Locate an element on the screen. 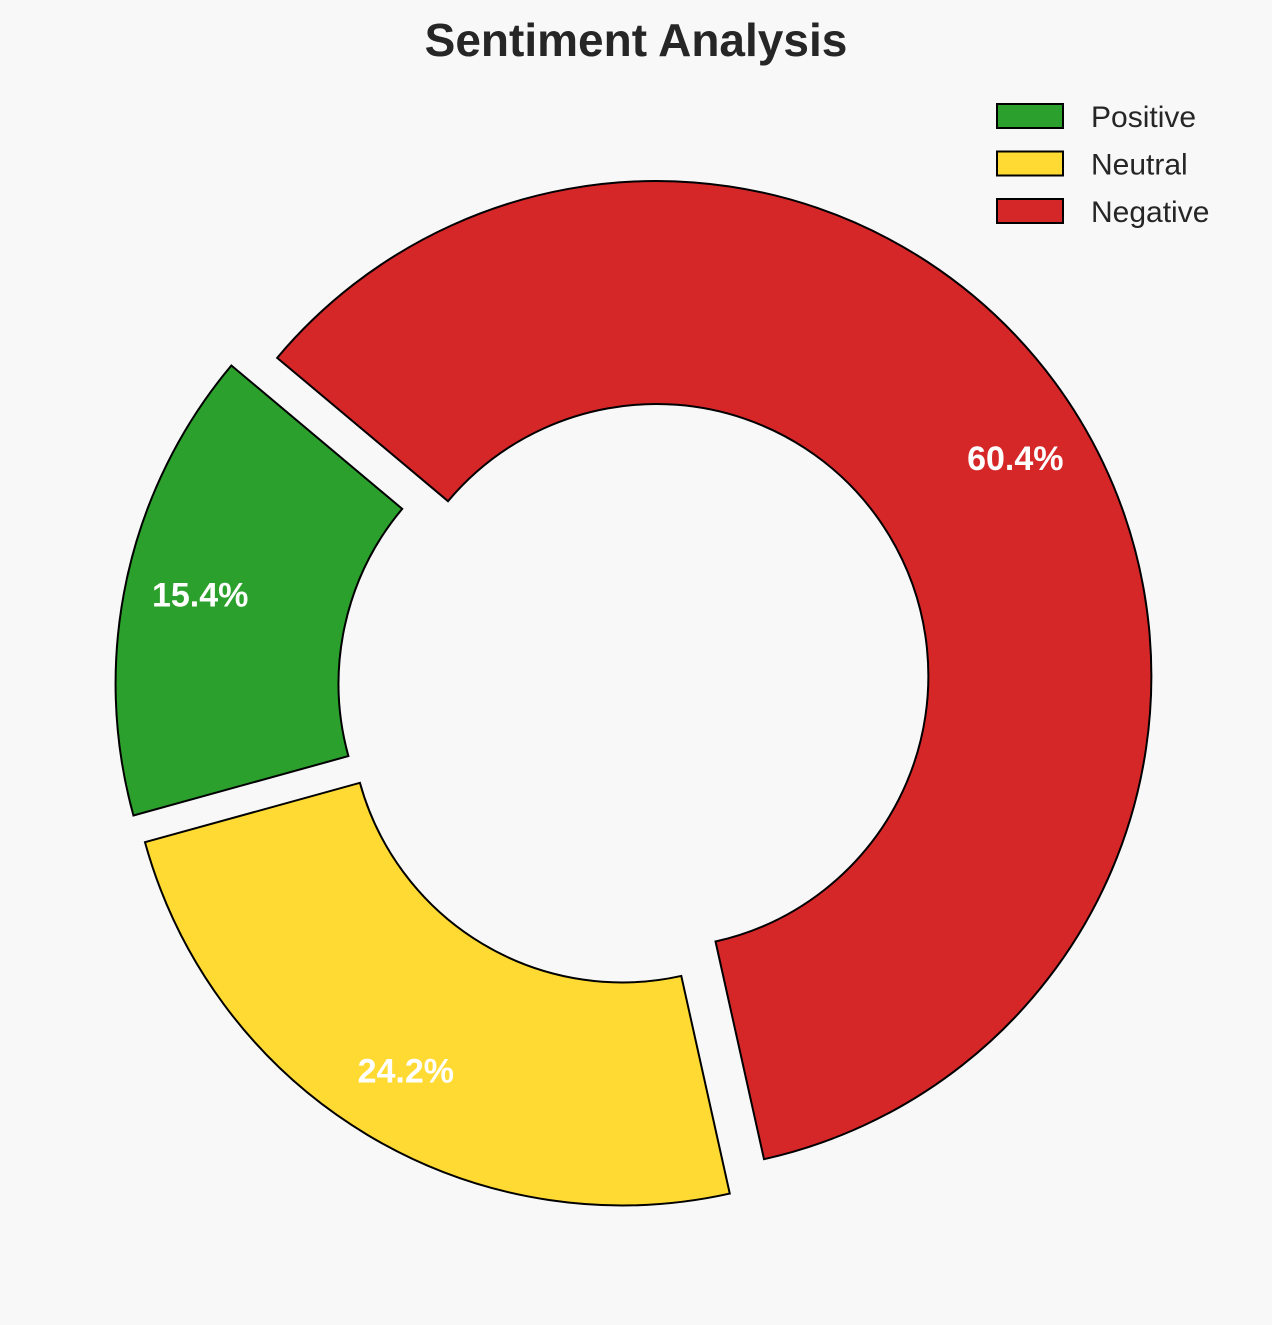 This screenshot has width=1272, height=1325. legend: Positive Neutral Negative is located at coordinates (1102, 165).